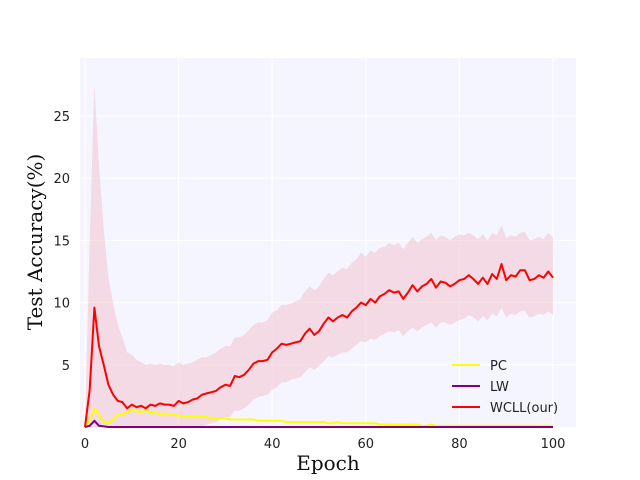 The width and height of the screenshot is (640, 480). Describe the element at coordinates (323, 444) in the screenshot. I see `x-axis-ticks: 0 20 40 60 80 100` at that location.